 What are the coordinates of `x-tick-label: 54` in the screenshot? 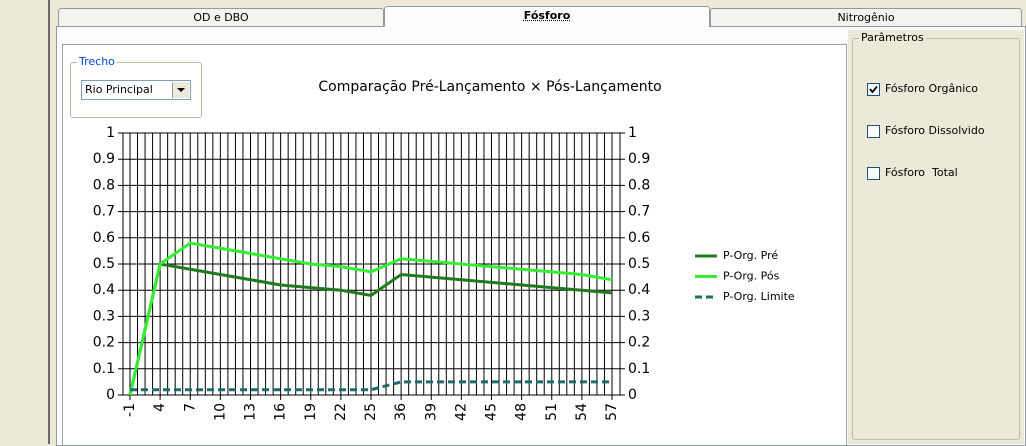 It's located at (582, 412).